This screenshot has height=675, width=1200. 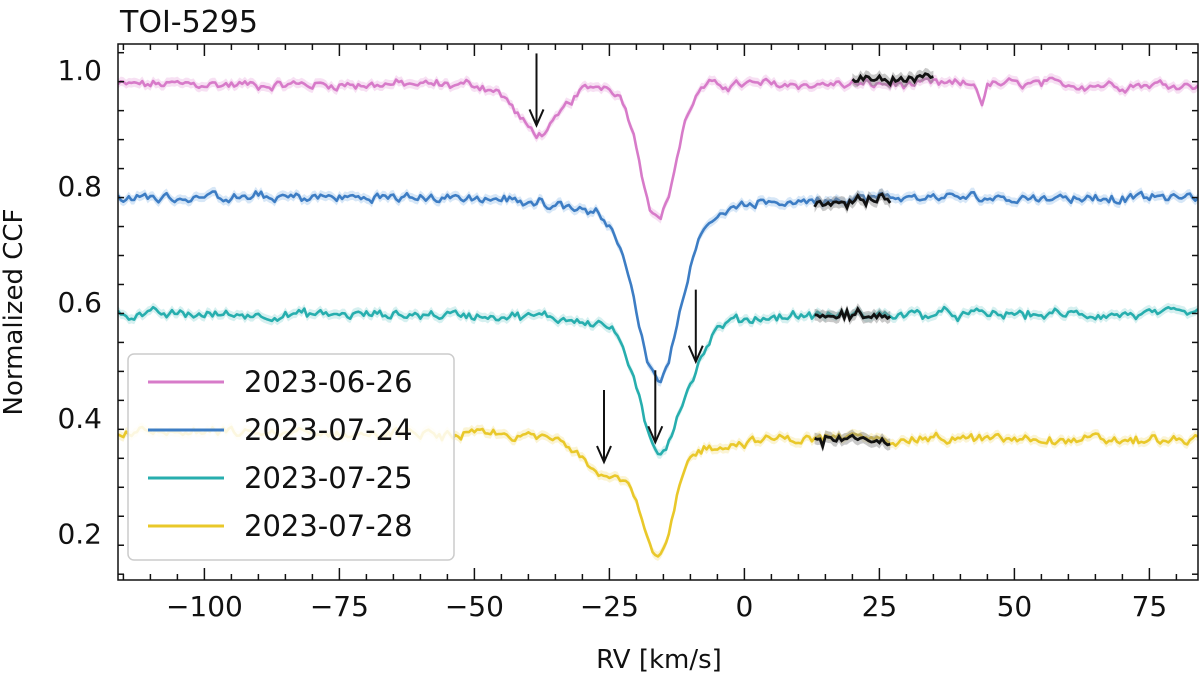 I want to click on y-tick-label: 0.2, so click(x=79, y=534).